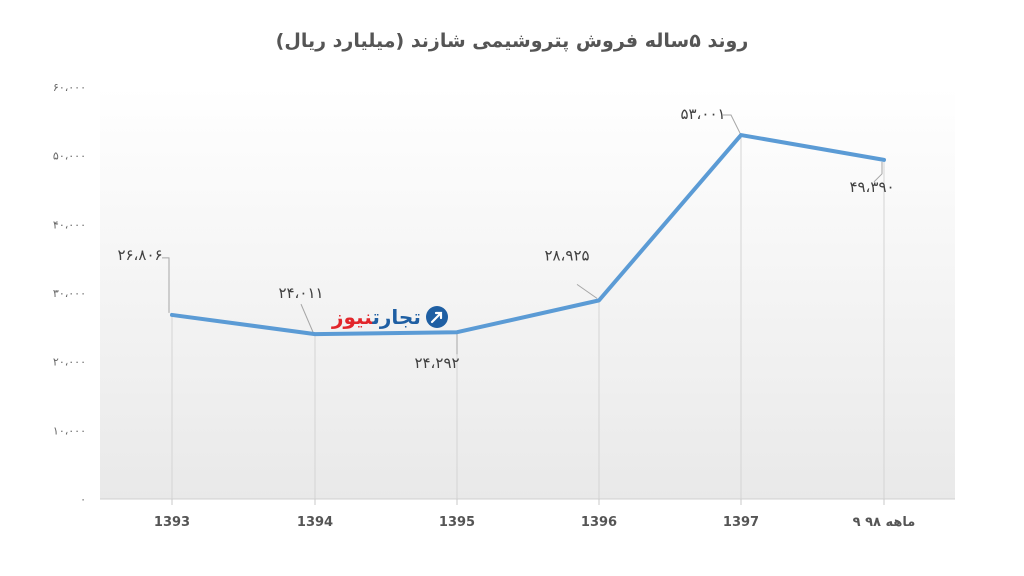 The width and height of the screenshot is (1024, 576). What do you see at coordinates (884, 522) in the screenshot?
I see `x-tick-label: ۹ ماهه ۹۸` at bounding box center [884, 522].